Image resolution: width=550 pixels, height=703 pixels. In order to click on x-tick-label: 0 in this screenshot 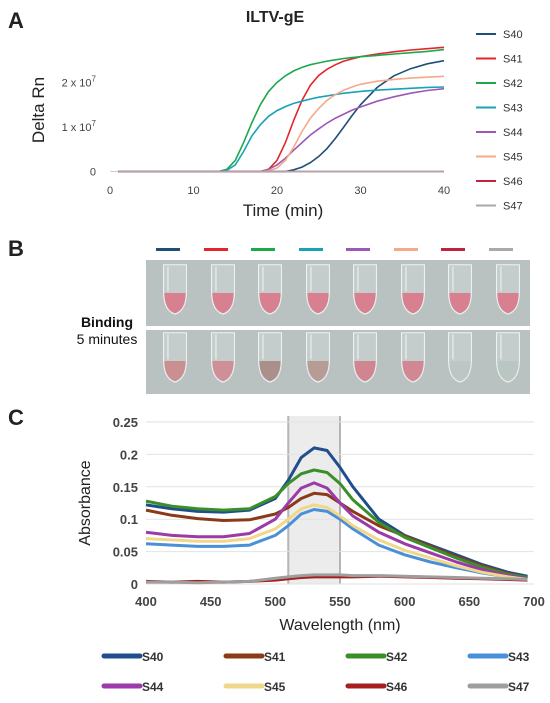, I will do `click(110, 191)`.